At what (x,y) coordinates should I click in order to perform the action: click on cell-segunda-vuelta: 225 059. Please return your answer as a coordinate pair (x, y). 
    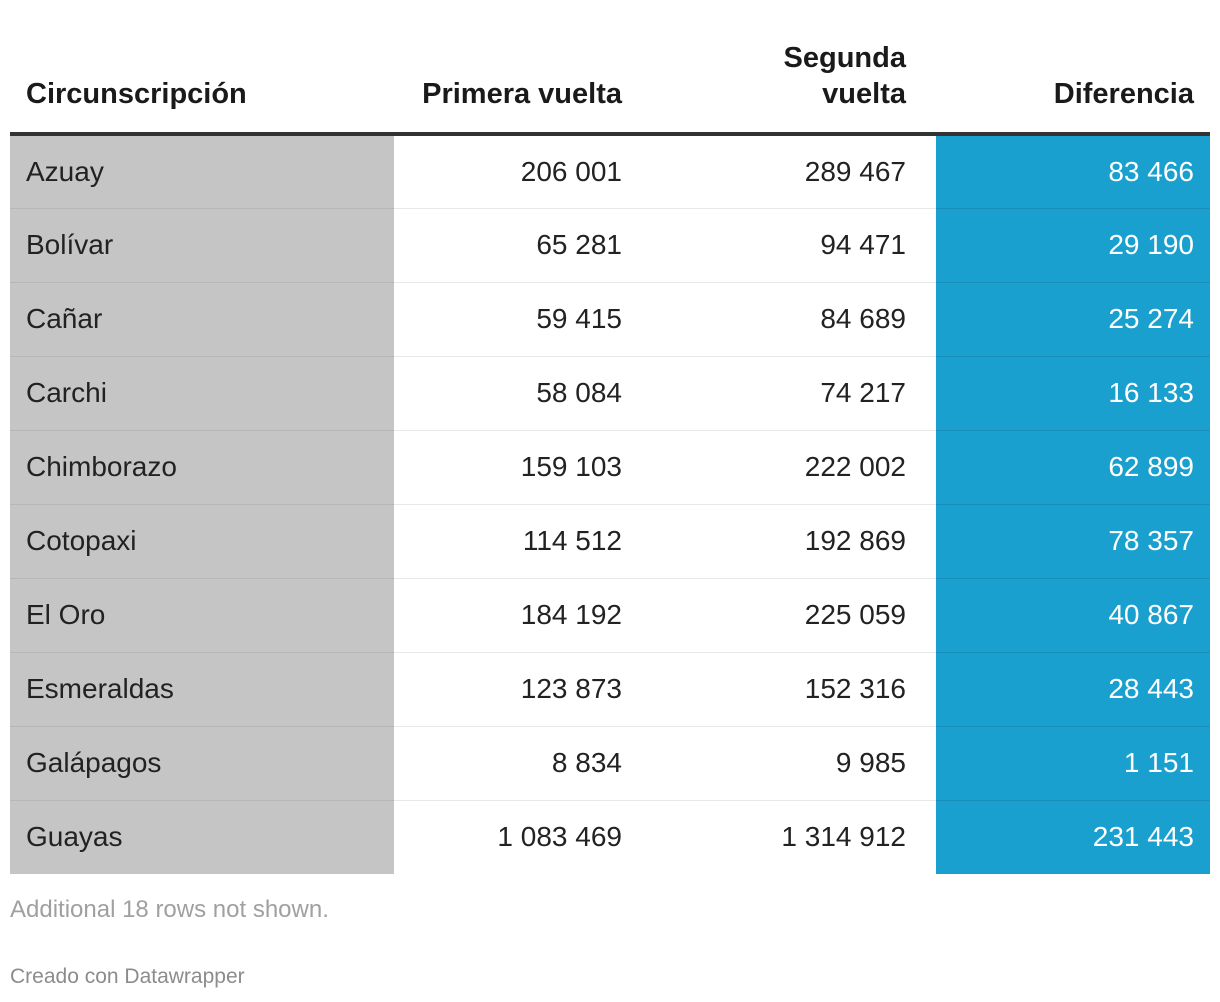
    Looking at the image, I should click on (787, 615).